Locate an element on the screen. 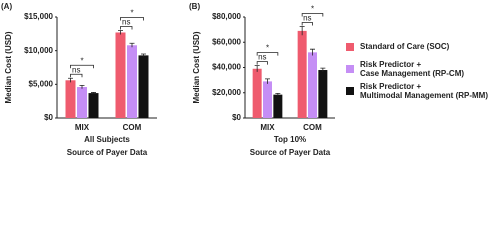 The height and width of the screenshot is (240, 500). panel-label: (B) is located at coordinates (194, 6).